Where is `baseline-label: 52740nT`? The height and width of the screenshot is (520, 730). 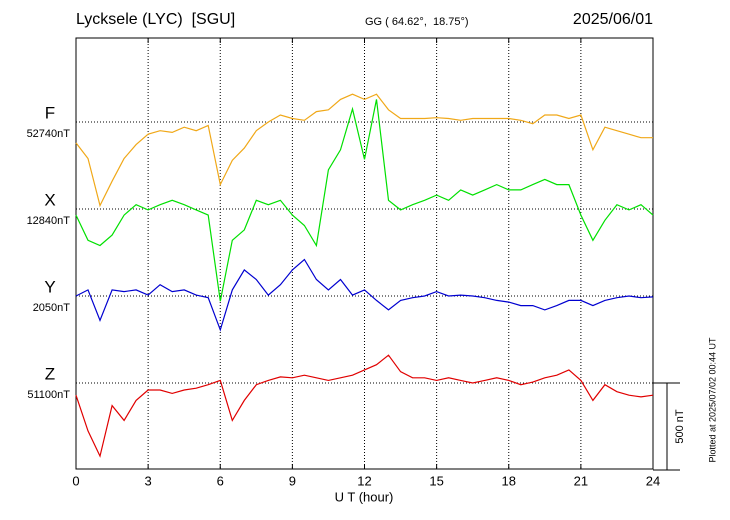
baseline-label: 52740nT is located at coordinates (49, 134).